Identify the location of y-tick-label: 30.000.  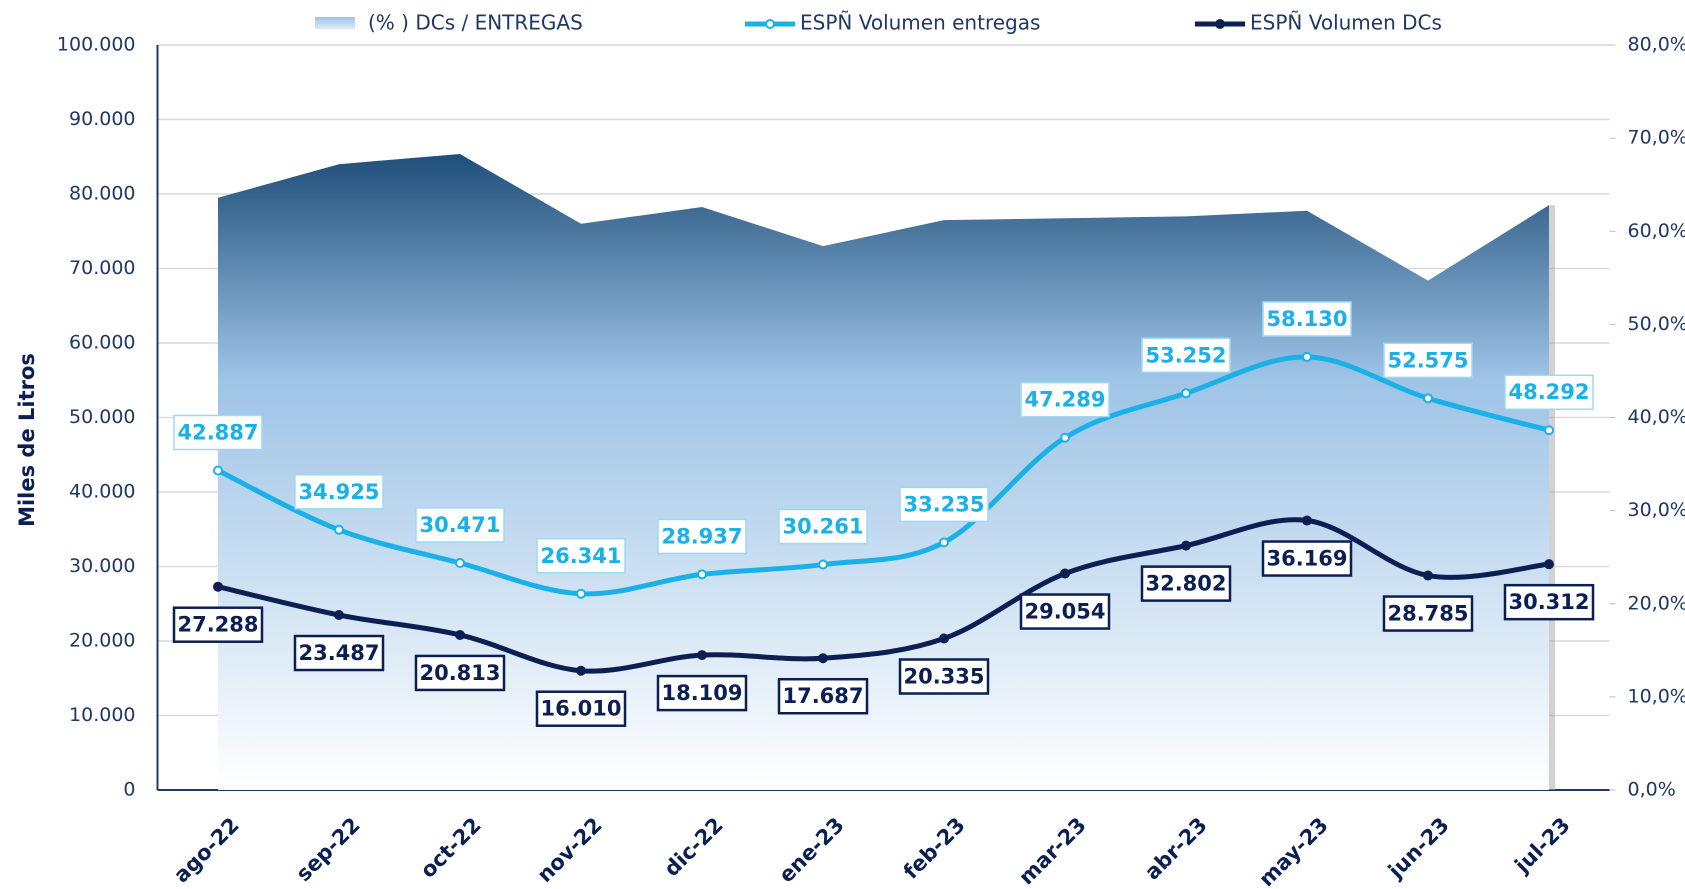
(102, 566).